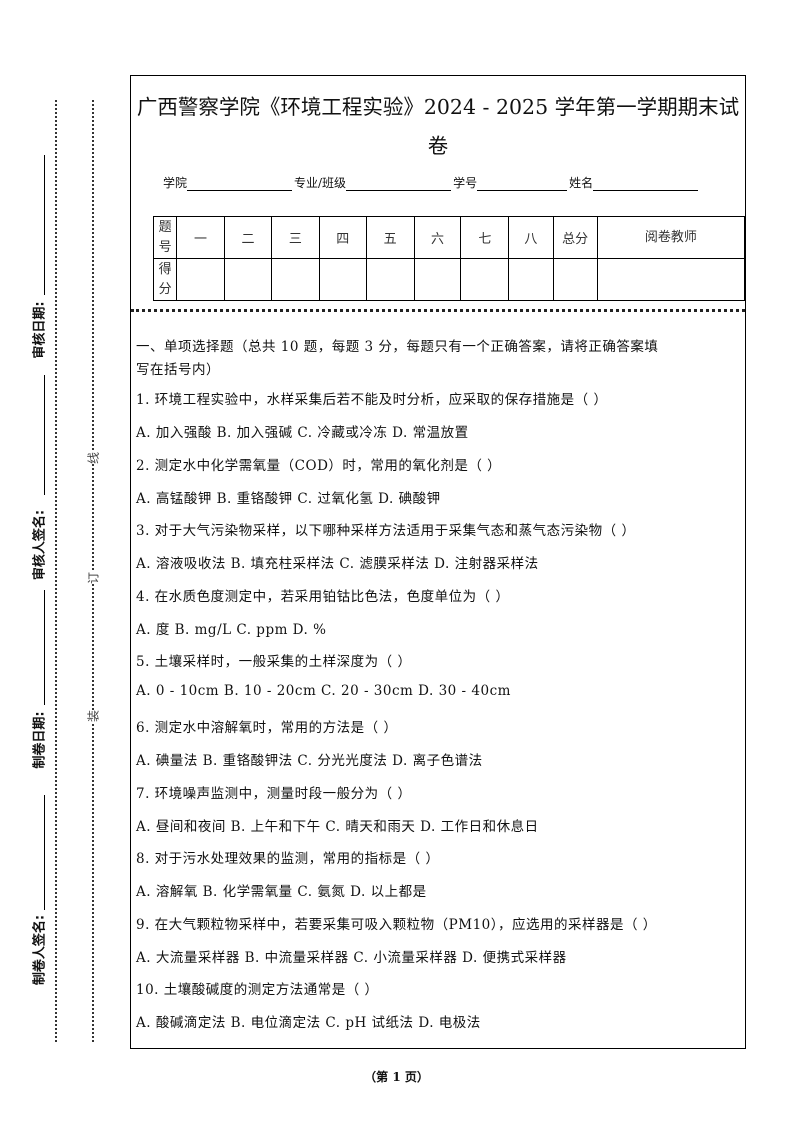 This screenshot has width=793, height=1122. What do you see at coordinates (200, 237) in the screenshot?
I see `col-header: 一` at bounding box center [200, 237].